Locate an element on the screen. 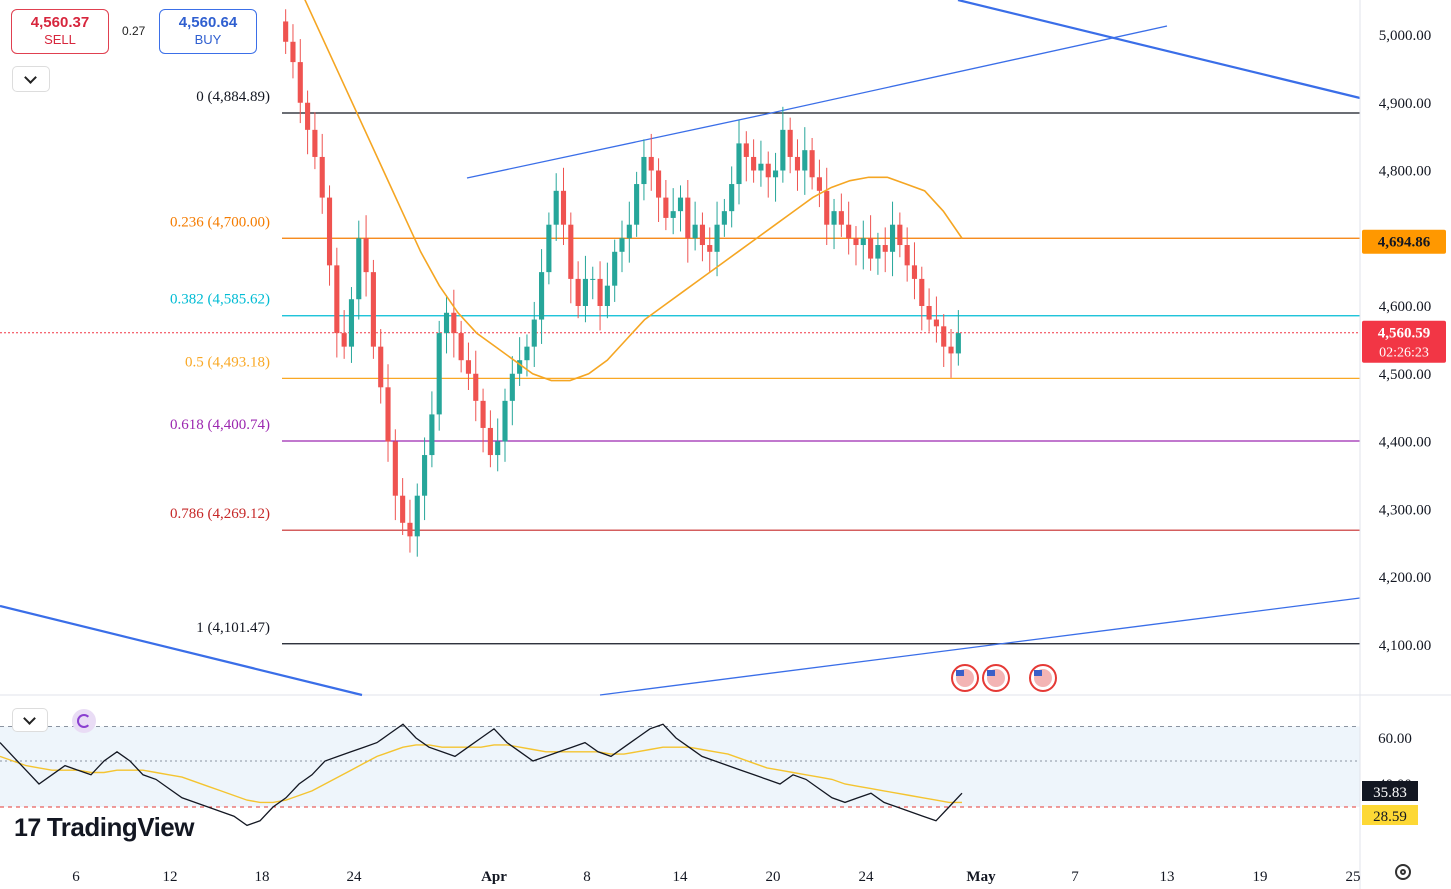  y-tick-8: 4,100.00 is located at coordinates (1405, 646).